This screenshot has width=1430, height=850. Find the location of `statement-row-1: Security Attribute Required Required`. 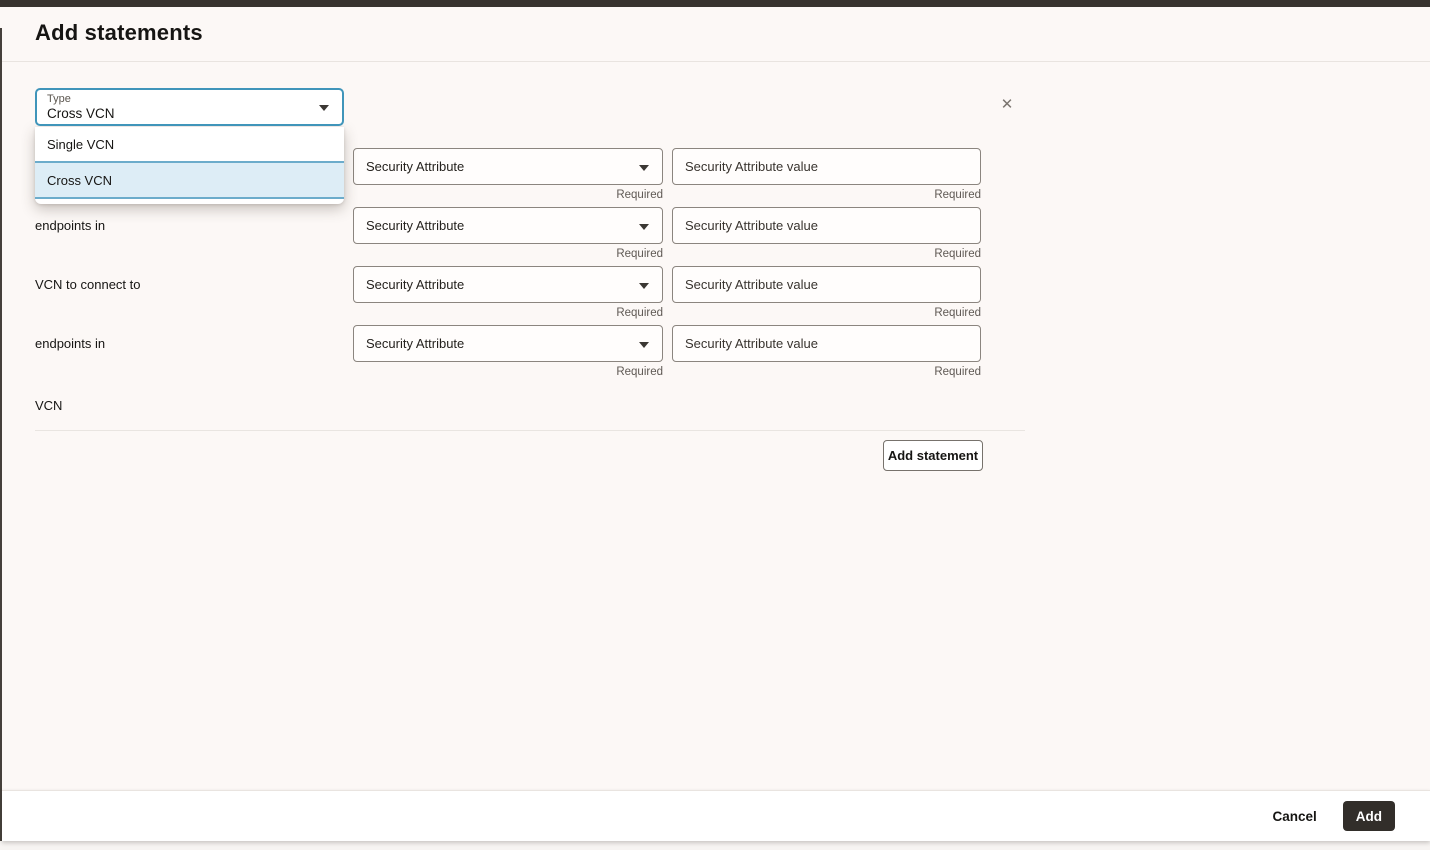

statement-row-1: Security Attribute Required Required is located at coordinates (508, 177).